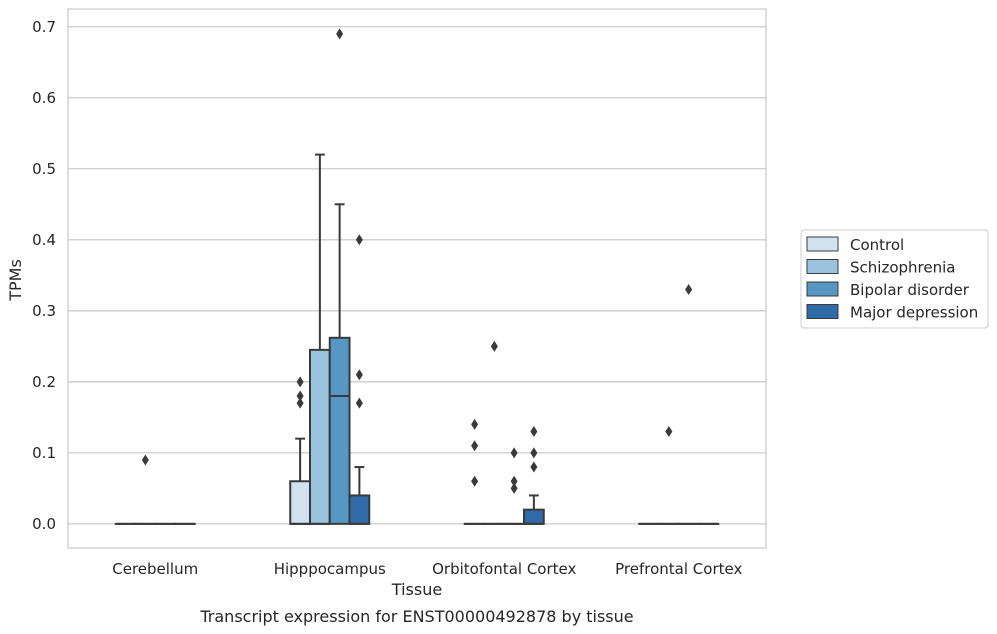 The height and width of the screenshot is (634, 997). Describe the element at coordinates (44, 169) in the screenshot. I see `y-tick-label: 0.5` at that location.